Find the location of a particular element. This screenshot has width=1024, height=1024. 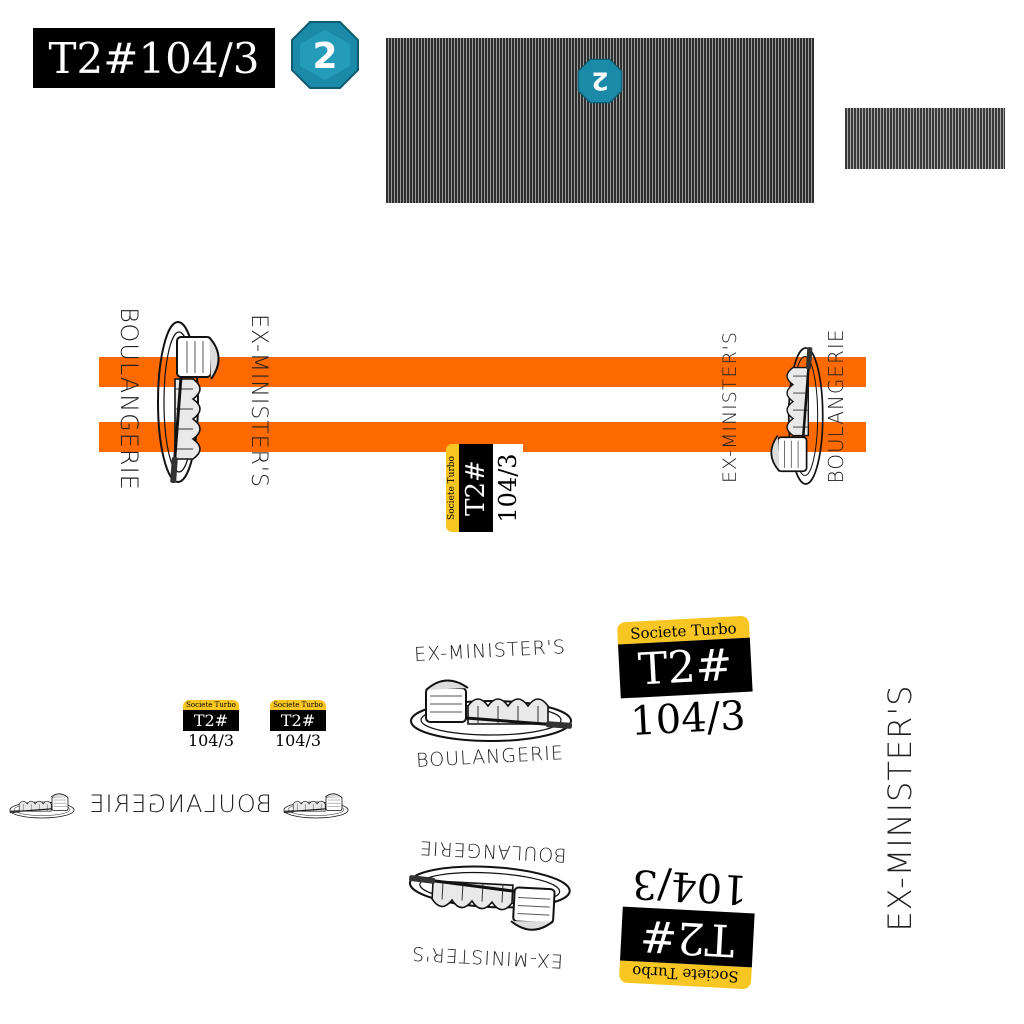

ex-ministers-label-right: EX-MINISTER'S is located at coordinates (730, 407).